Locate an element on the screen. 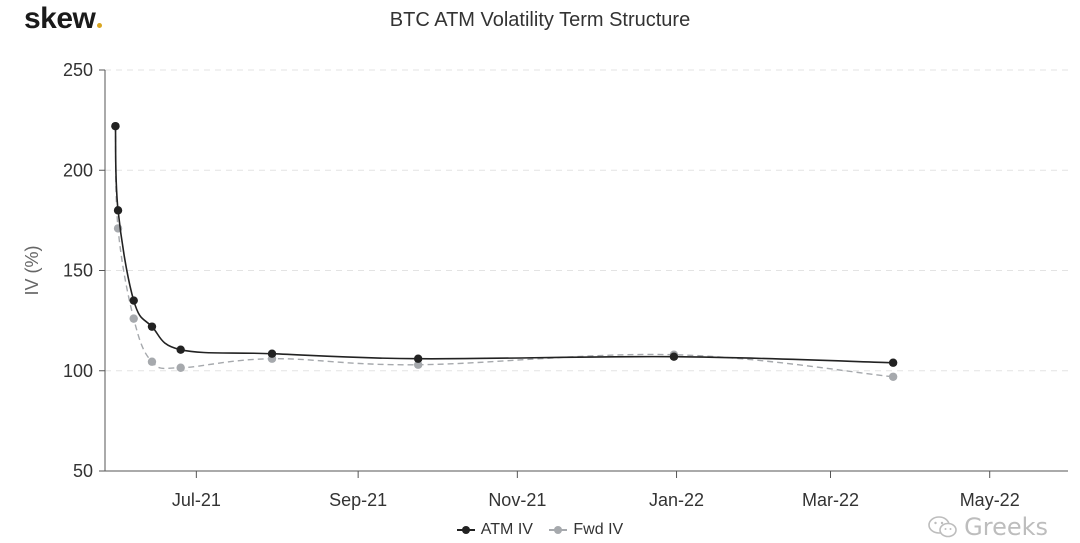 The height and width of the screenshot is (543, 1080). y-tick-label-200: 200 is located at coordinates (78, 170).